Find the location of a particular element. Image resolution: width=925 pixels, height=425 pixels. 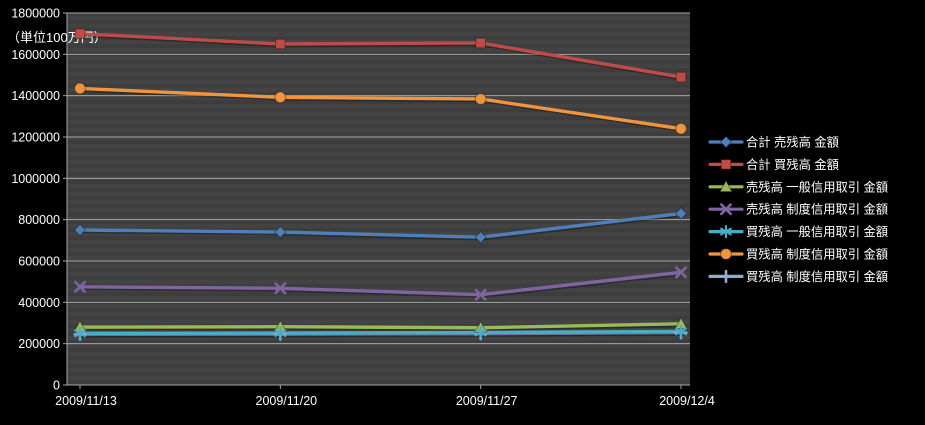

legend-label: 合計 買残高 金額 is located at coordinates (792, 164).